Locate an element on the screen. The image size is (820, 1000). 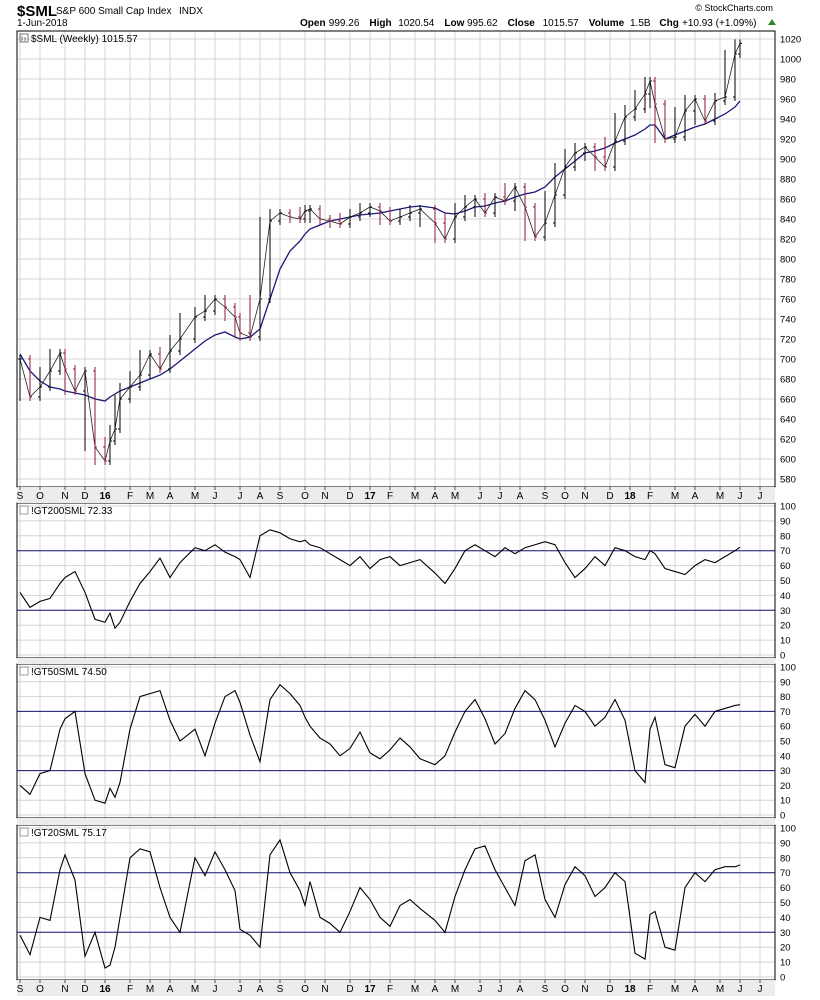
indicator-line is located at coordinates (380, 579).